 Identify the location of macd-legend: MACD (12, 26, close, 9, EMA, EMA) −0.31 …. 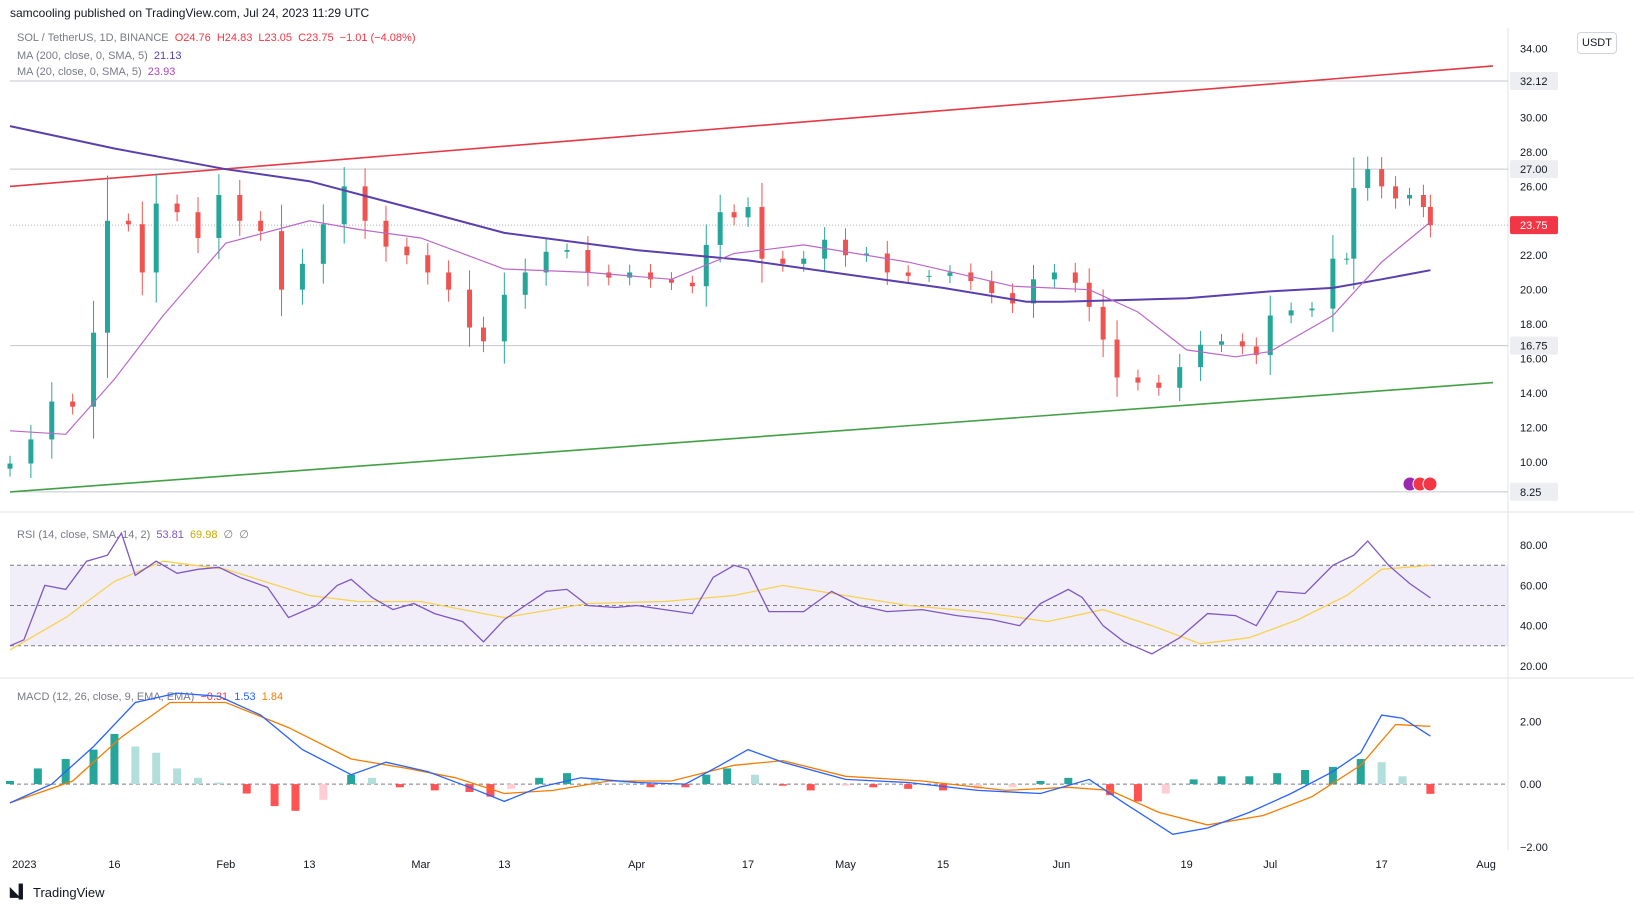
(151, 697).